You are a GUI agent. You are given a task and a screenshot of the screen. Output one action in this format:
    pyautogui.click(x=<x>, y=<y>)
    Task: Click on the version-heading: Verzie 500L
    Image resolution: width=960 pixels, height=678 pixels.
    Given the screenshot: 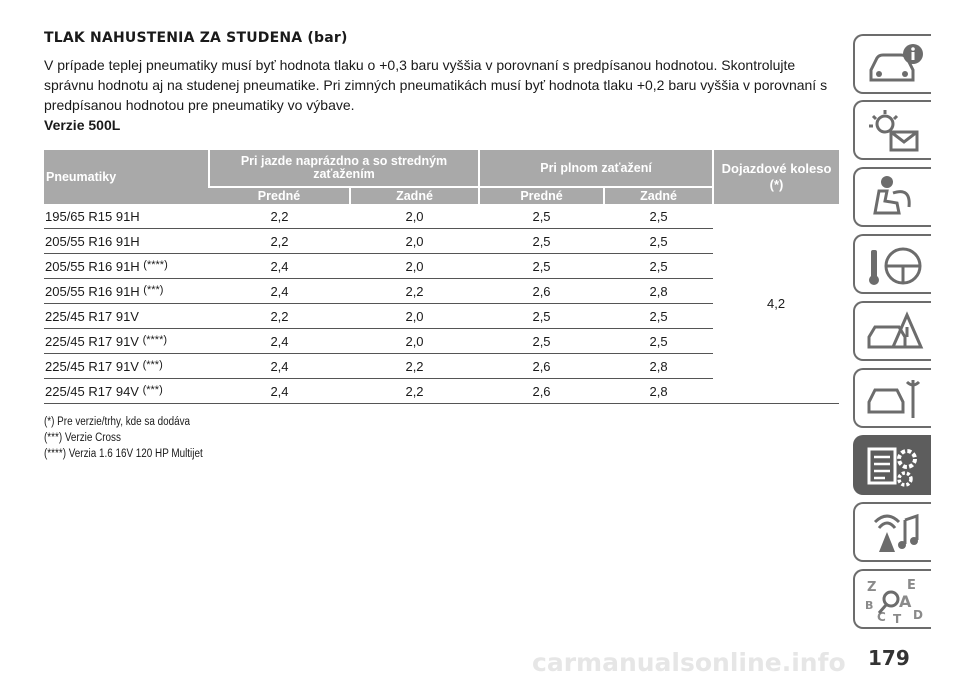 What is the action you would take?
    pyautogui.click(x=82, y=125)
    